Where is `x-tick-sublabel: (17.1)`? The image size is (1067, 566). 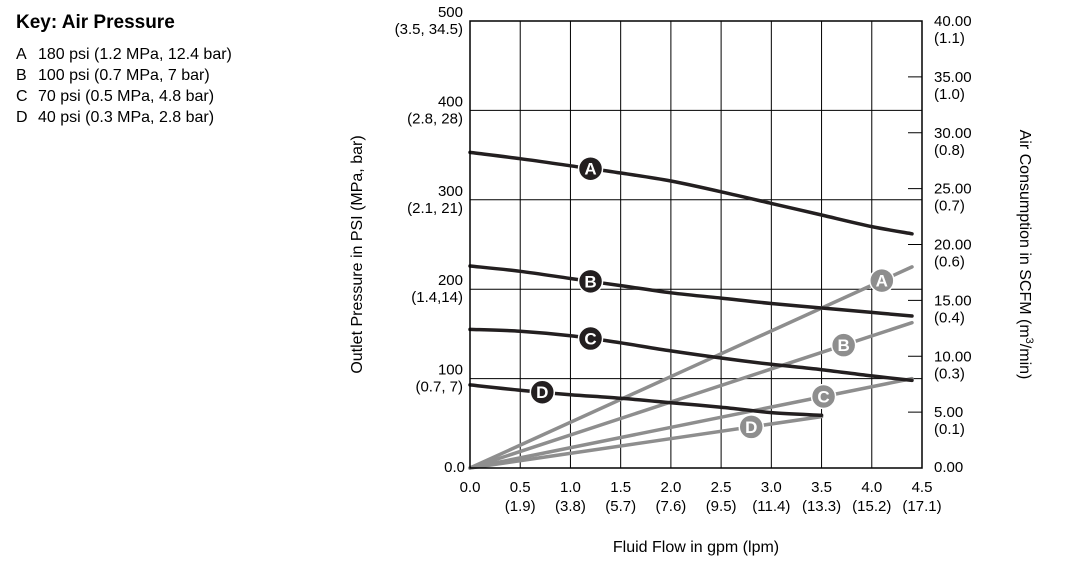
x-tick-sublabel: (17.1) is located at coordinates (921, 506).